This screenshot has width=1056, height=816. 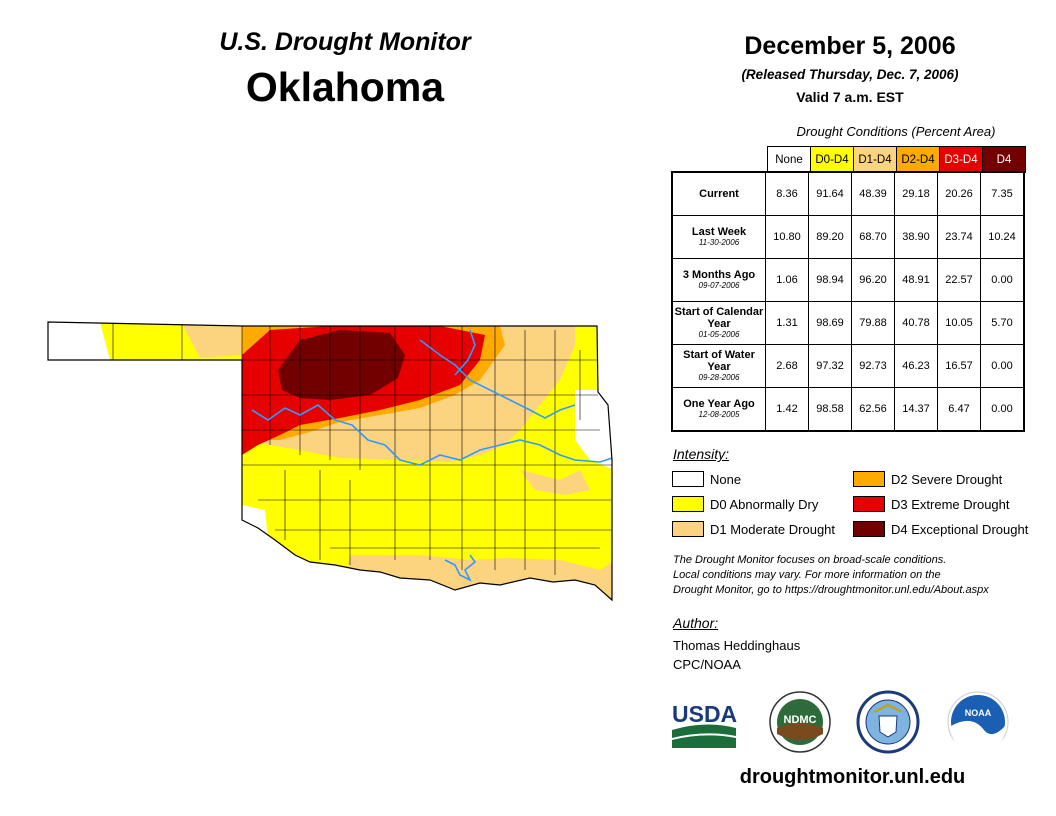 What do you see at coordinates (959, 323) in the screenshot?
I see `table-cell: 10.05` at bounding box center [959, 323].